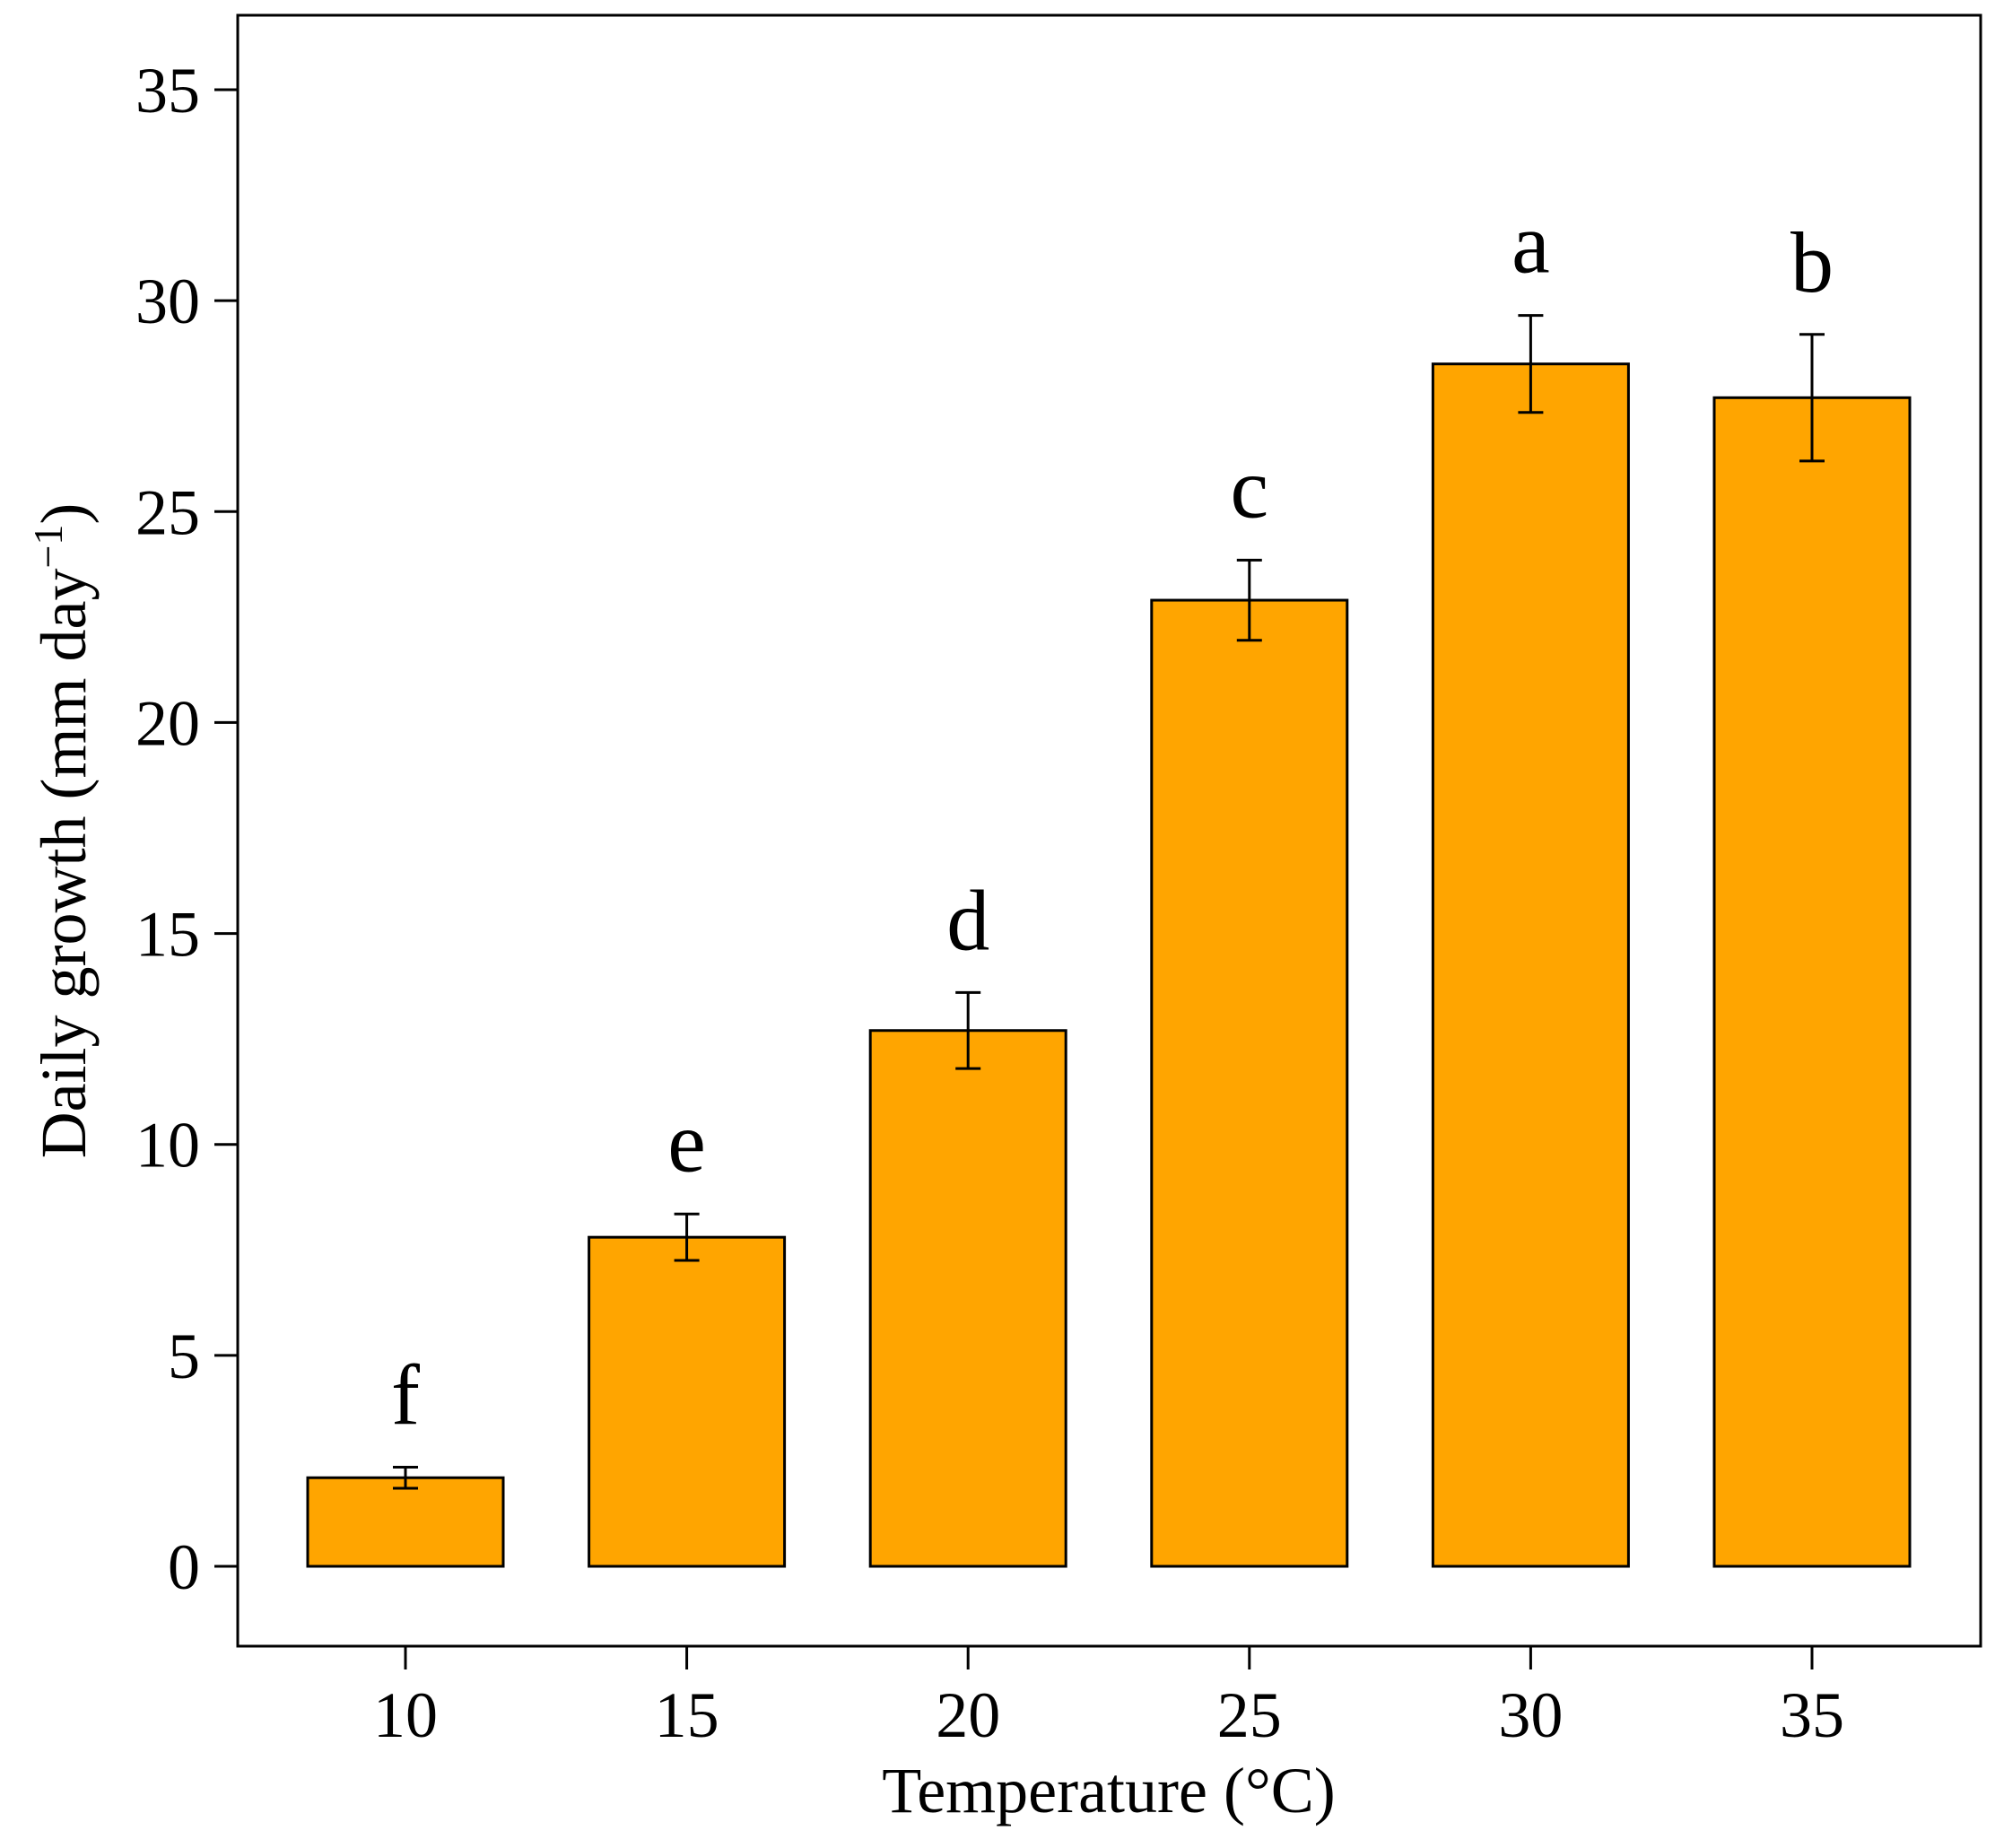 Image resolution: width=1995 pixels, height=1848 pixels. What do you see at coordinates (405, 1715) in the screenshot?
I see `x-tick-label-10: 10` at bounding box center [405, 1715].